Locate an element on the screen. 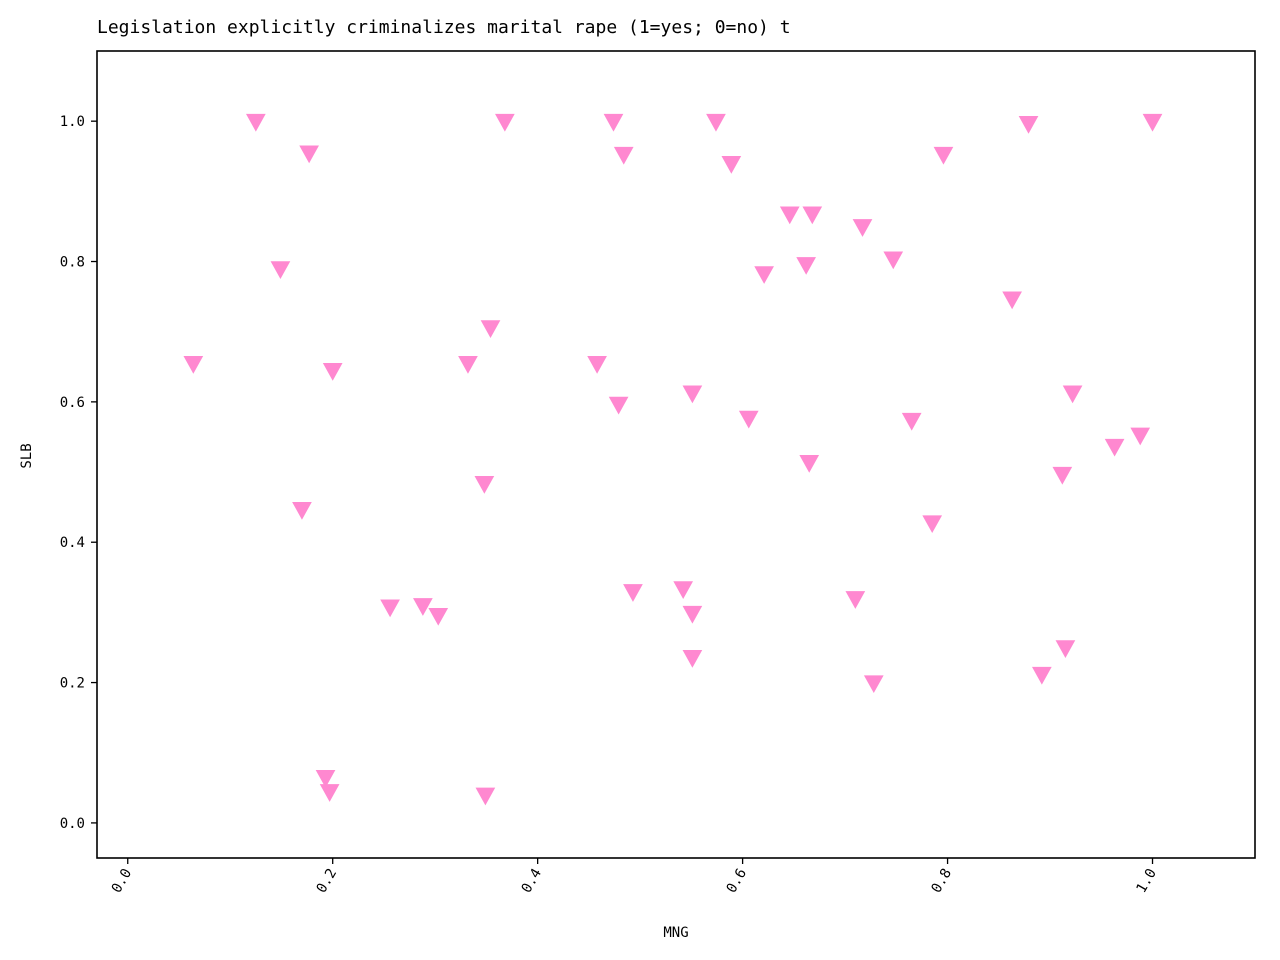  x-tick-label: 0.0 is located at coordinates (122, 881).